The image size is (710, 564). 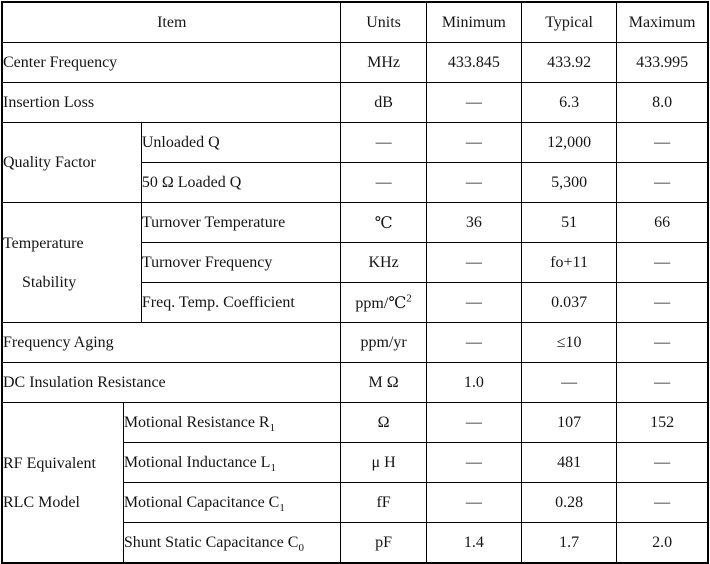 What do you see at coordinates (241, 302) in the screenshot?
I see `item-cell: Freq. Temp. Coefficient` at bounding box center [241, 302].